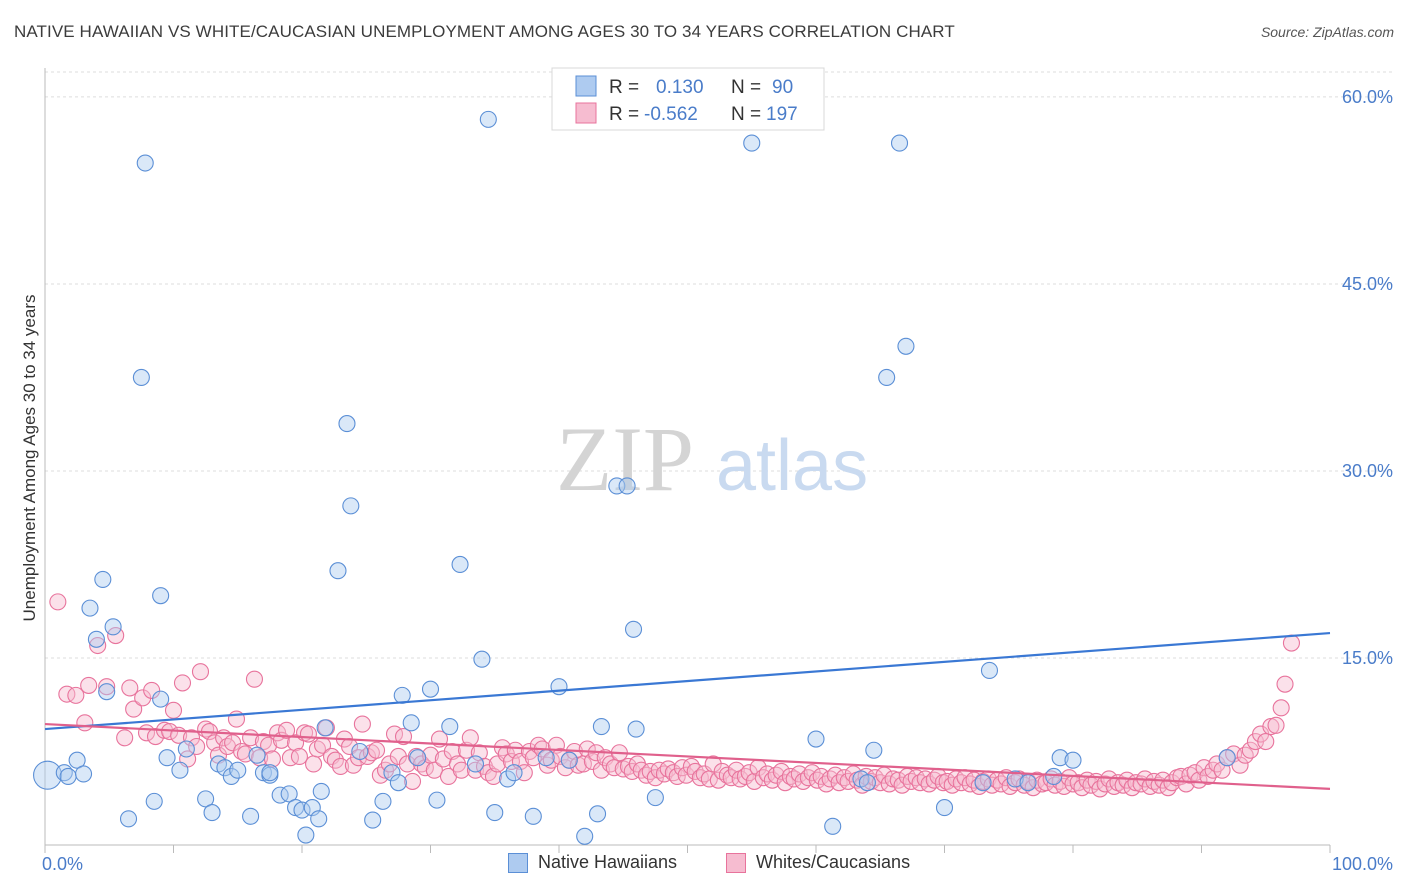 This screenshot has width=1406, height=892. Describe the element at coordinates (671, 114) in the screenshot. I see `legend-r-value: -0.562` at that location.